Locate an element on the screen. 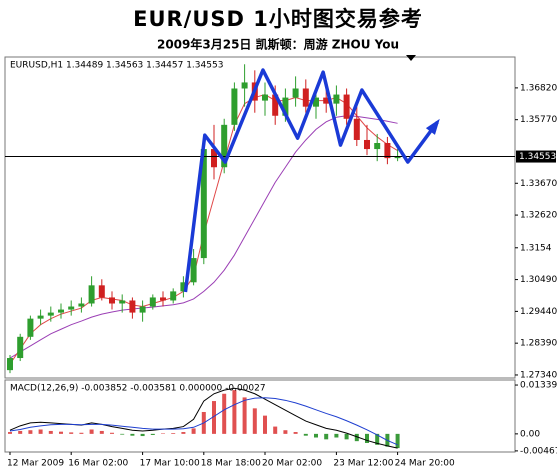  y-tick-label: 1.36820 is located at coordinates (538, 88).